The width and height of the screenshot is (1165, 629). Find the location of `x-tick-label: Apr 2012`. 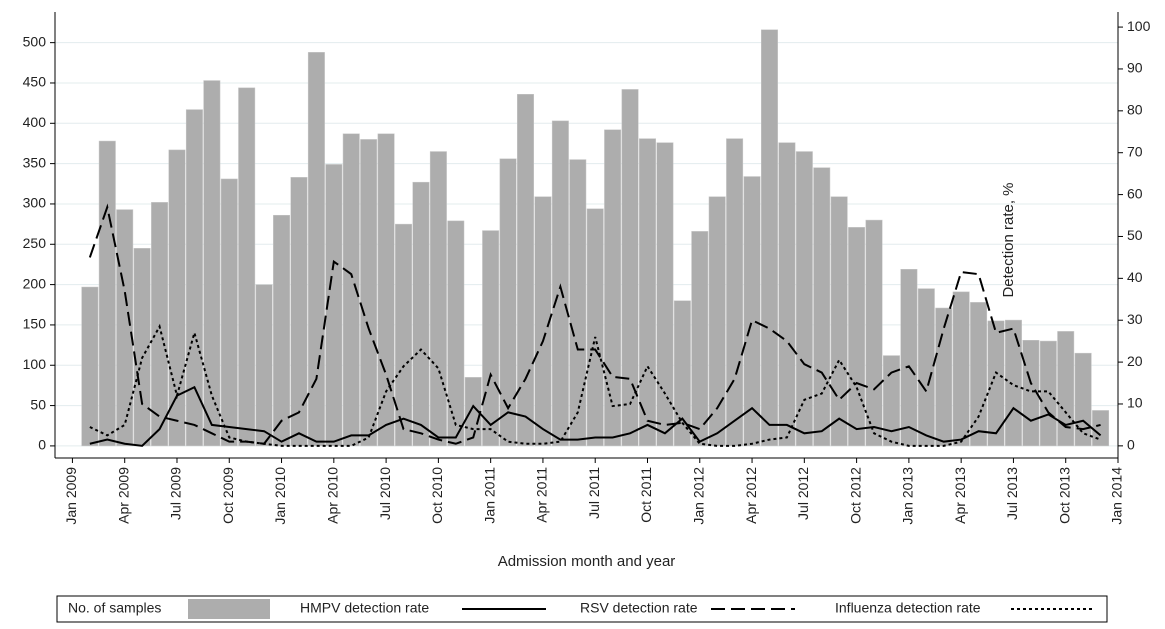

x-tick-label: Apr 2012 is located at coordinates (751, 495).